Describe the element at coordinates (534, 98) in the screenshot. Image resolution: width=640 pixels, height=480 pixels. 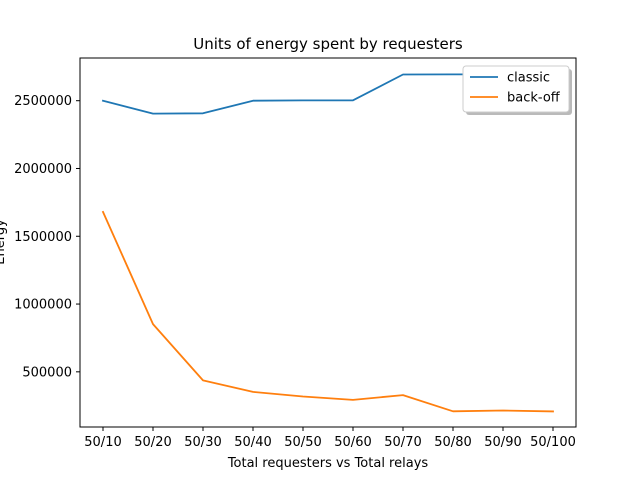
I see `legend-label-back-off: back-off` at that location.